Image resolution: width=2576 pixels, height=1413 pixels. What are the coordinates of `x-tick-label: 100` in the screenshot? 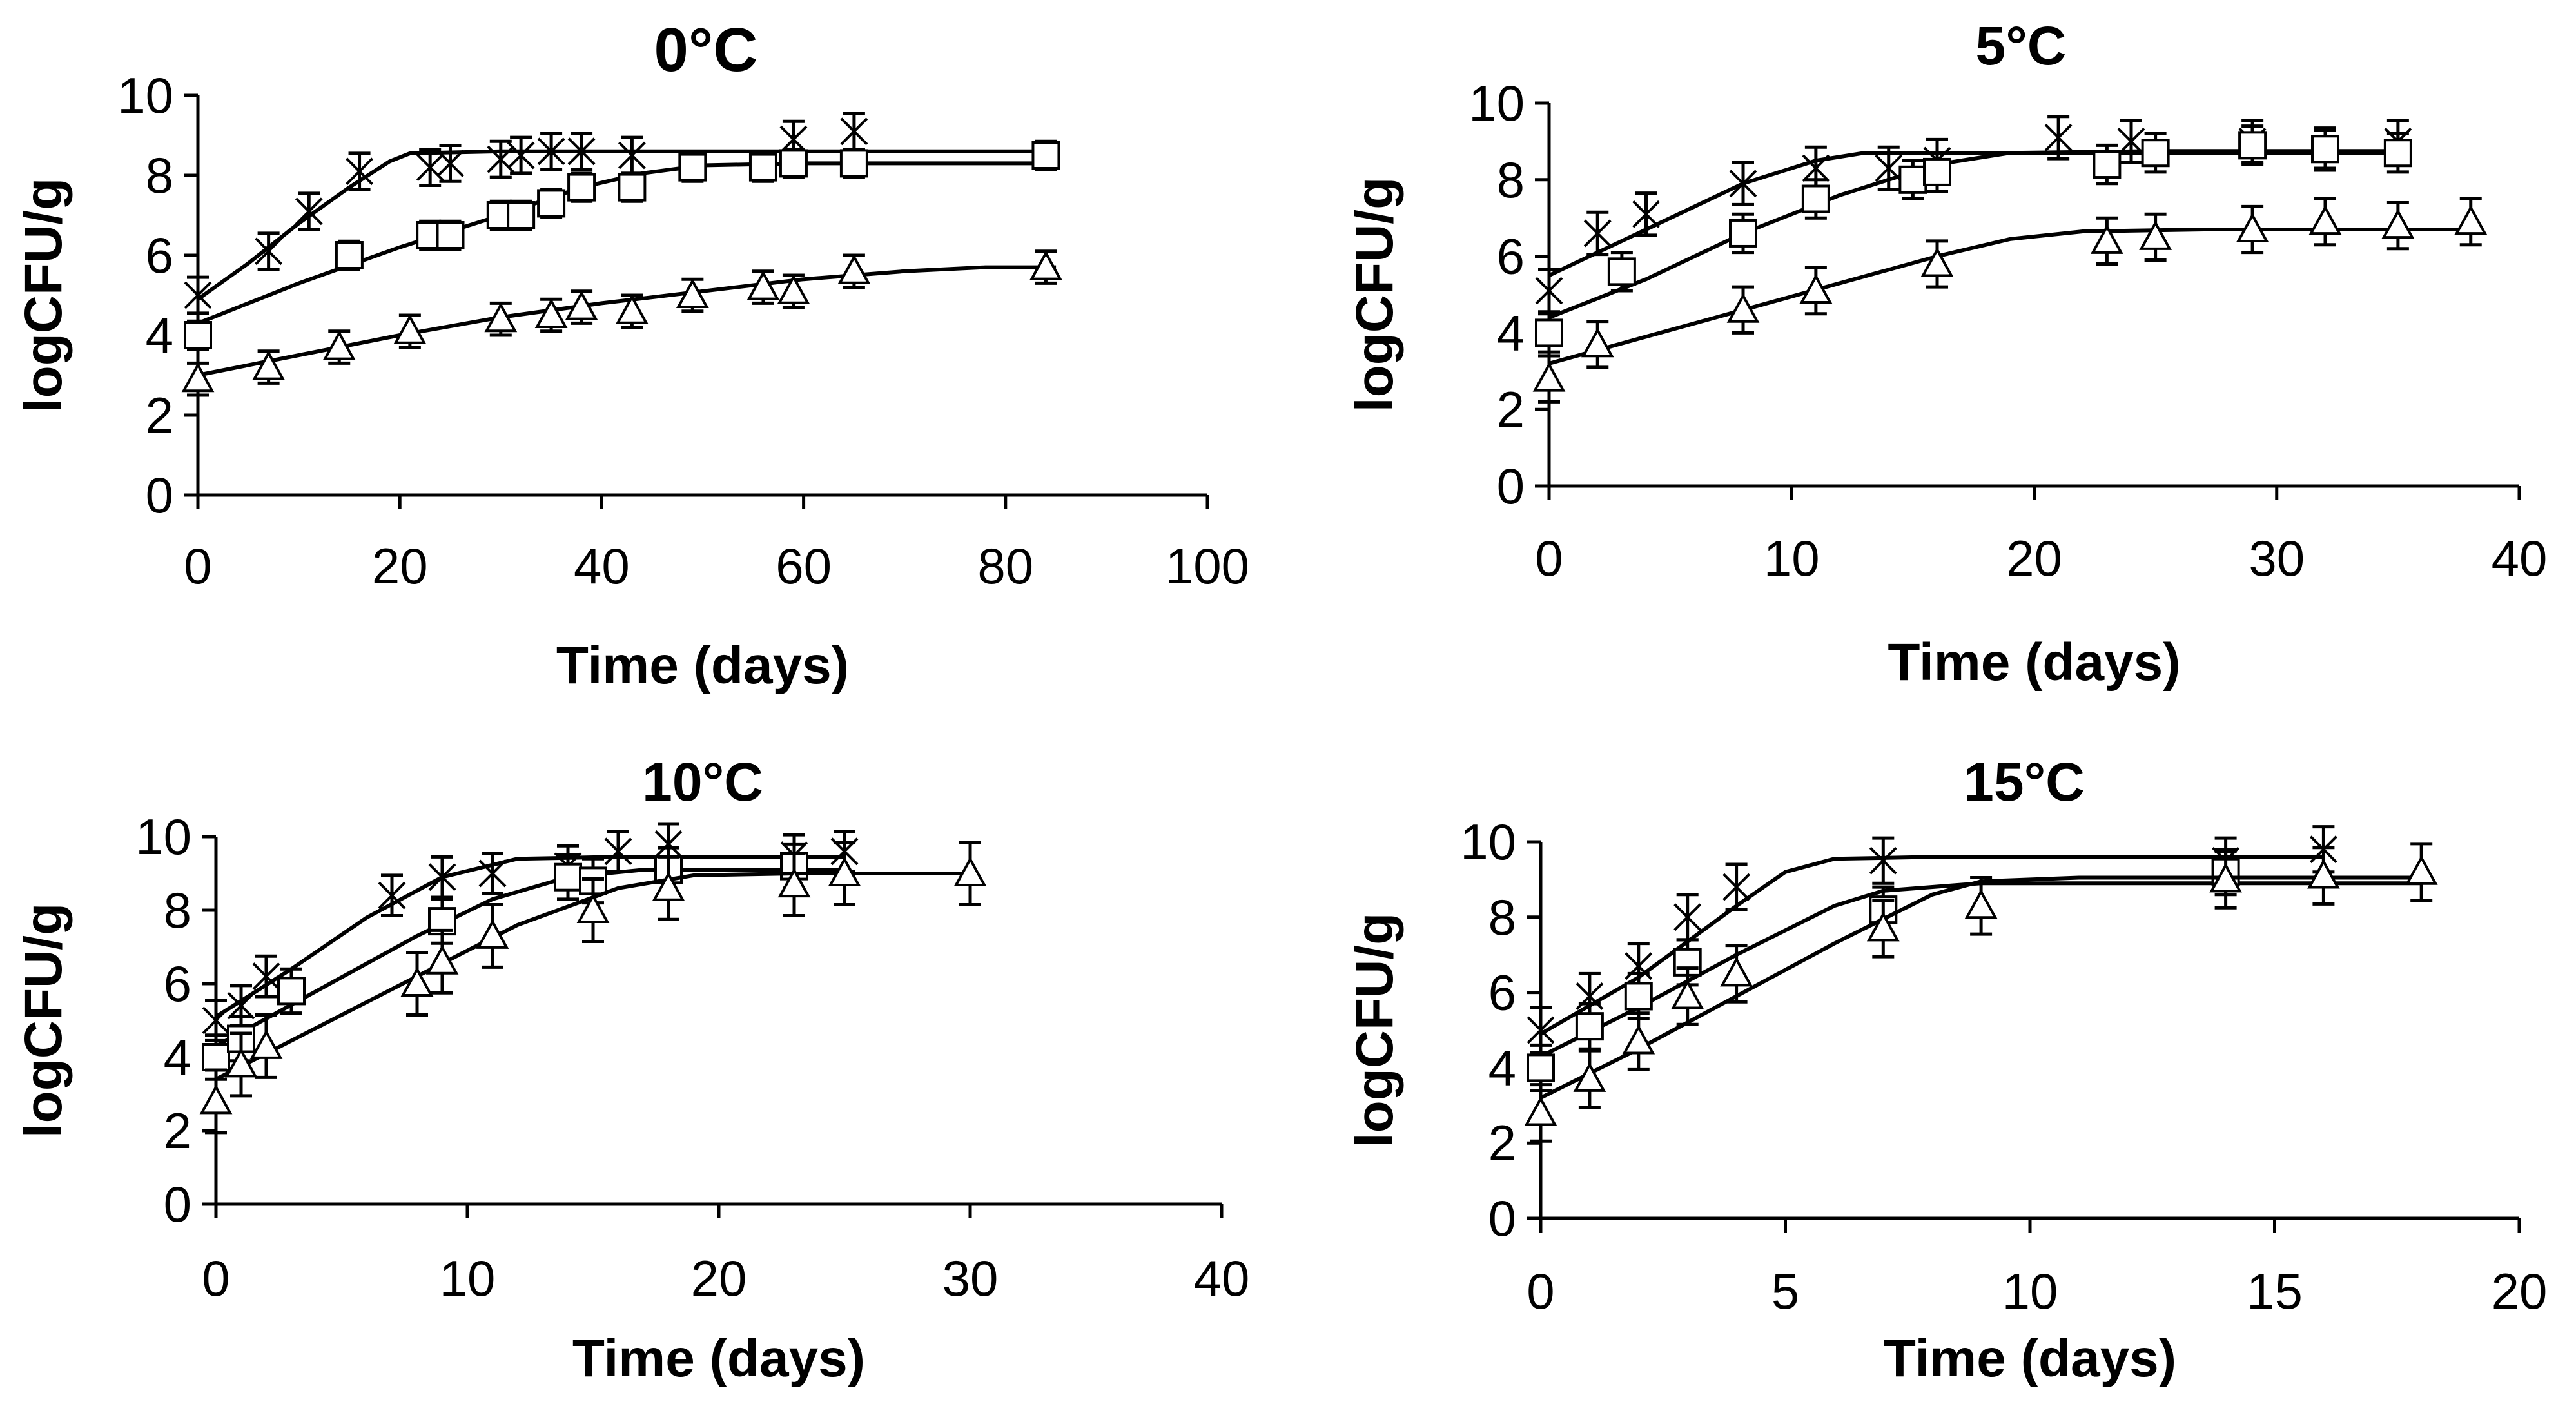 It's located at (1207, 566).